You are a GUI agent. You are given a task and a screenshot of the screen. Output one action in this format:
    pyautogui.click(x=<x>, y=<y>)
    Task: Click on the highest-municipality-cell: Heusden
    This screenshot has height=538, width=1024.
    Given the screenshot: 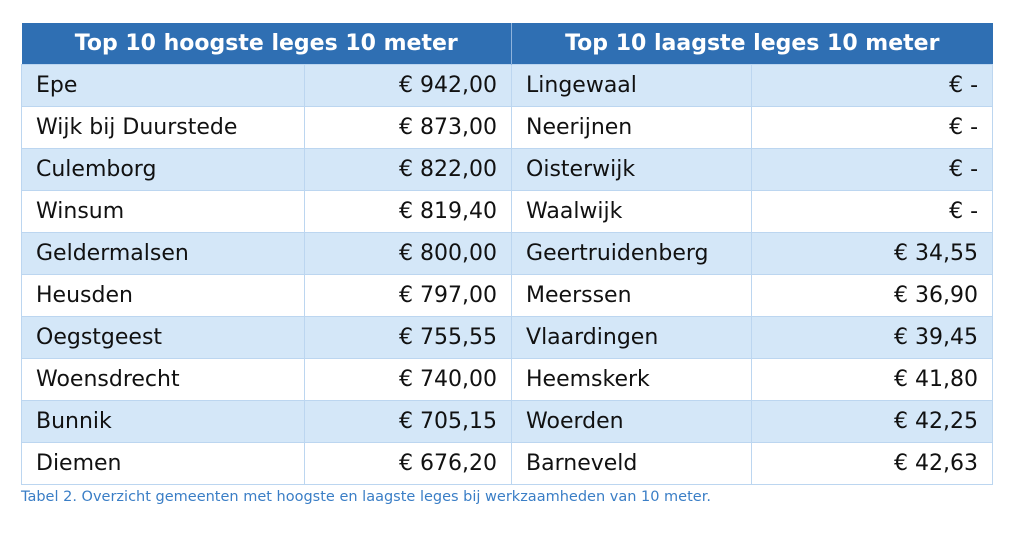 What is the action you would take?
    pyautogui.click(x=163, y=295)
    